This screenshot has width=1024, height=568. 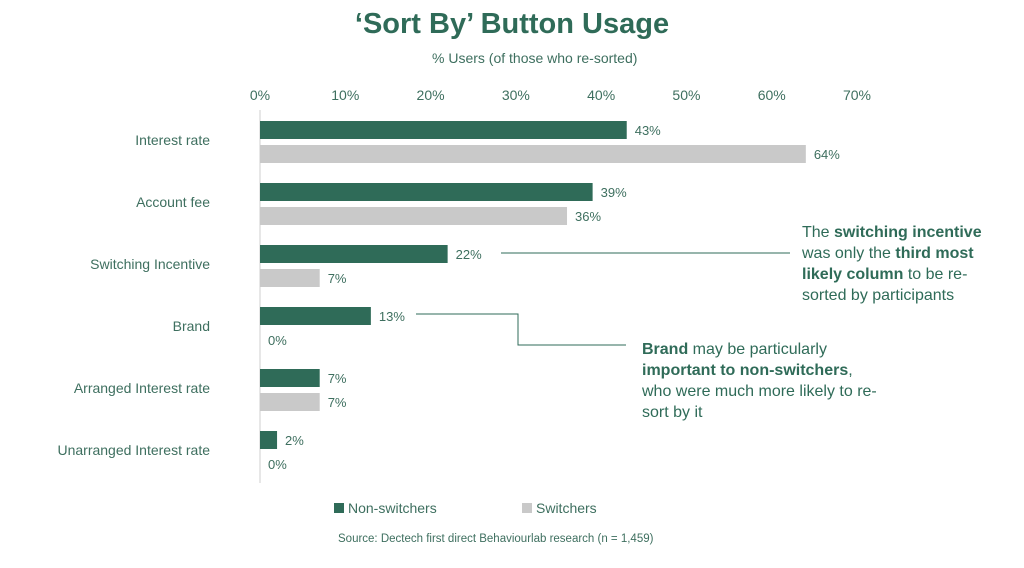 What do you see at coordinates (345, 95) in the screenshot?
I see `x-tick-label: 10%` at bounding box center [345, 95].